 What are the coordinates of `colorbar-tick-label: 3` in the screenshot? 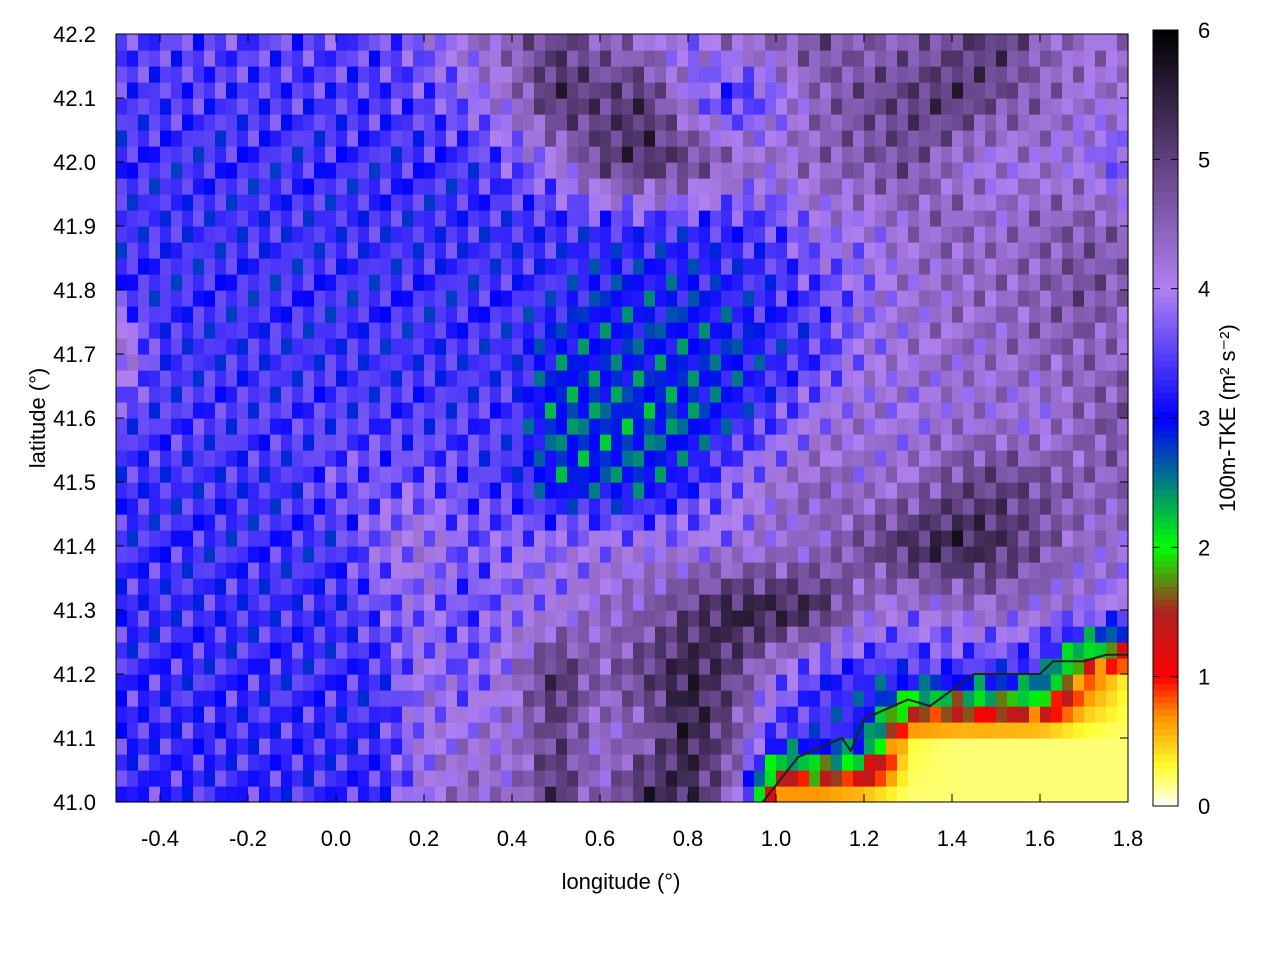 It's located at (1204, 418).